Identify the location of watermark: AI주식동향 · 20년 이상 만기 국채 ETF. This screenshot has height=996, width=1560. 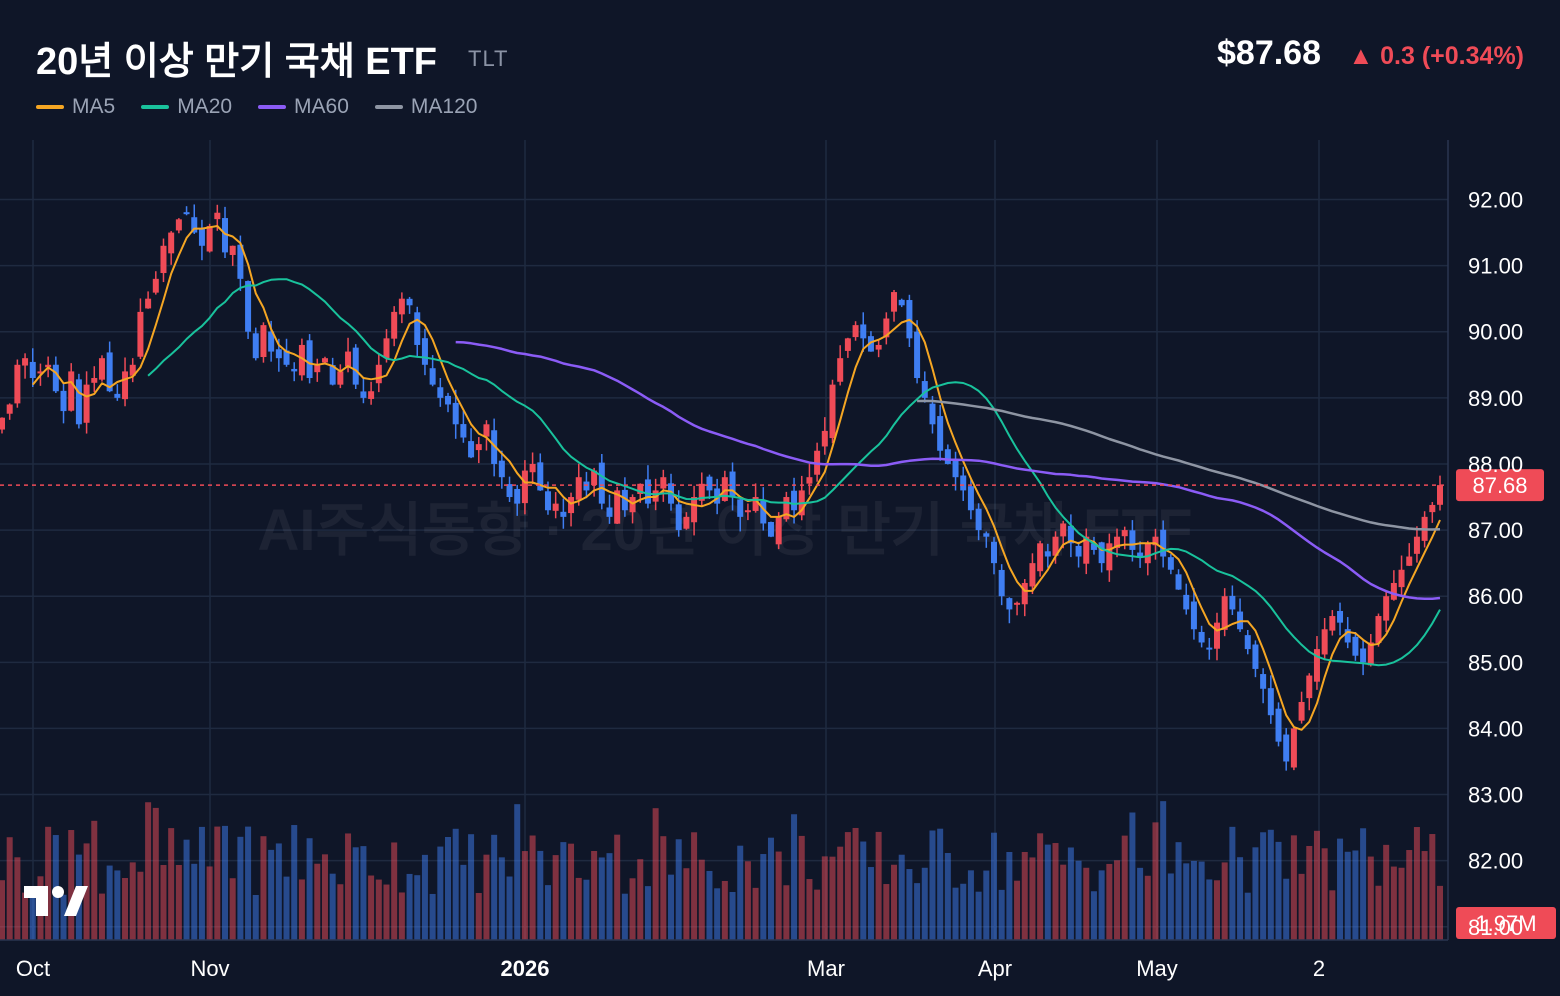
(724, 530).